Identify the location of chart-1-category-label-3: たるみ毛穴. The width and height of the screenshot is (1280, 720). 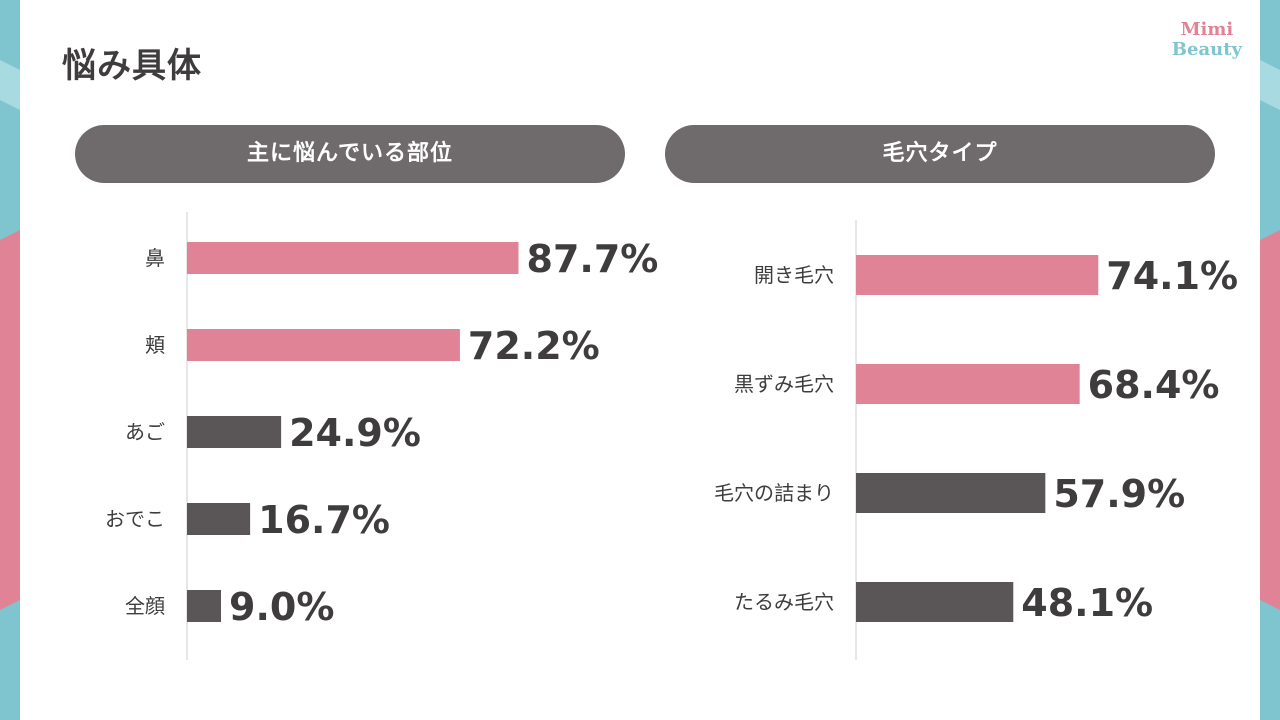
(784, 602).